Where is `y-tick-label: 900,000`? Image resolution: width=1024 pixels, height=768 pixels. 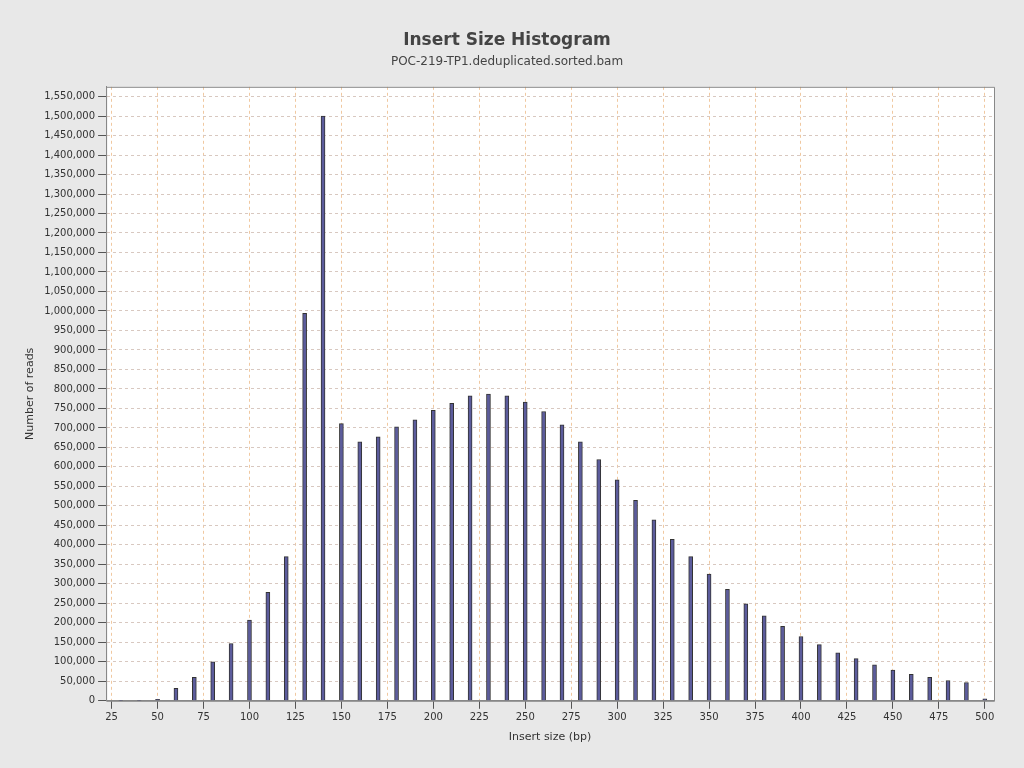
y-tick-label: 900,000 is located at coordinates (74, 349).